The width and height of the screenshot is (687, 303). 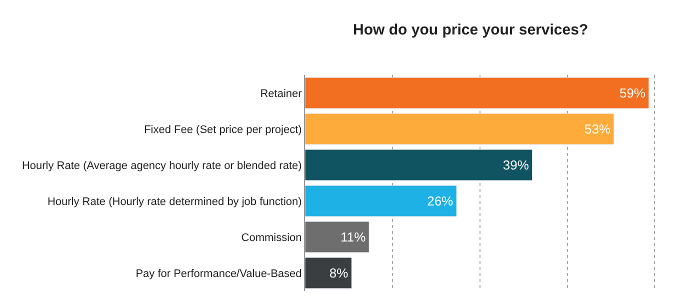 I want to click on data-label: 11%, so click(x=353, y=237).